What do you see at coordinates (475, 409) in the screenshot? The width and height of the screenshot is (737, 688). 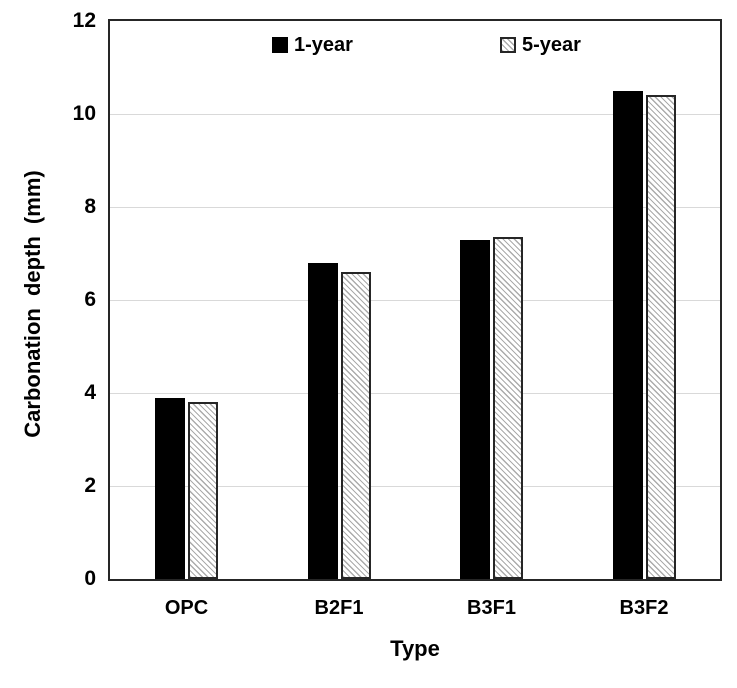 I see `bar-1-year-B3F1` at bounding box center [475, 409].